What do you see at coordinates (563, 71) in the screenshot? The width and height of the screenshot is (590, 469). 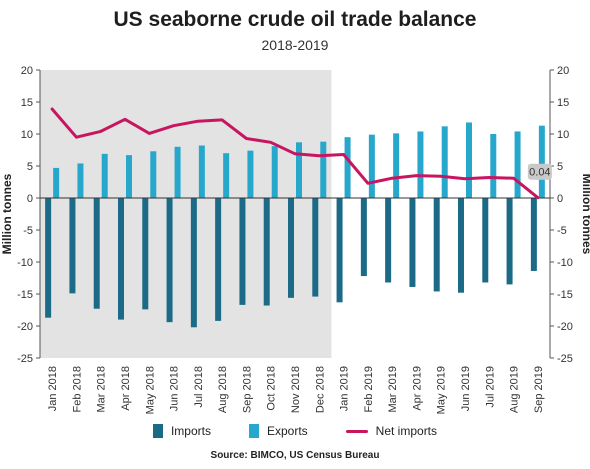 I see `y-tick-label-right: 20` at bounding box center [563, 71].